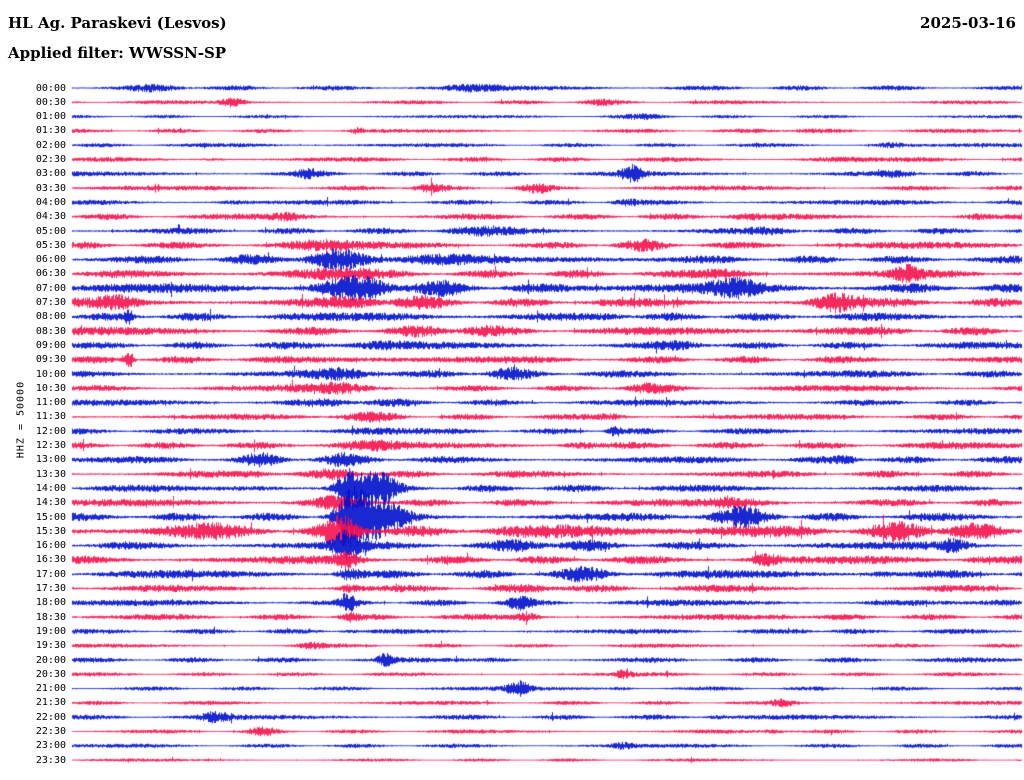 The height and width of the screenshot is (780, 1024). I want to click on time-label: 10:30, so click(50, 388).